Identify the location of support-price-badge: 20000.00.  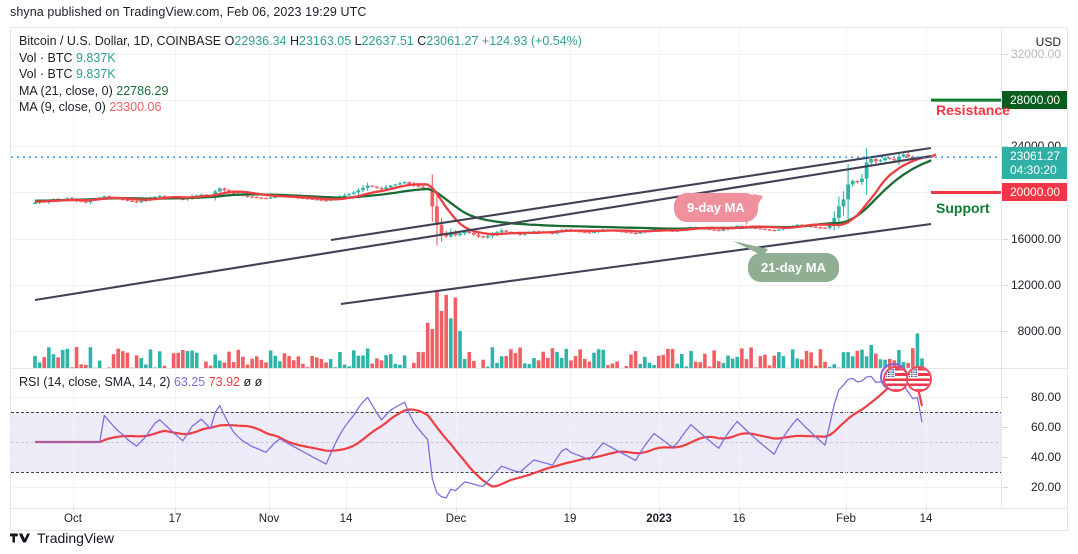
(1034, 192).